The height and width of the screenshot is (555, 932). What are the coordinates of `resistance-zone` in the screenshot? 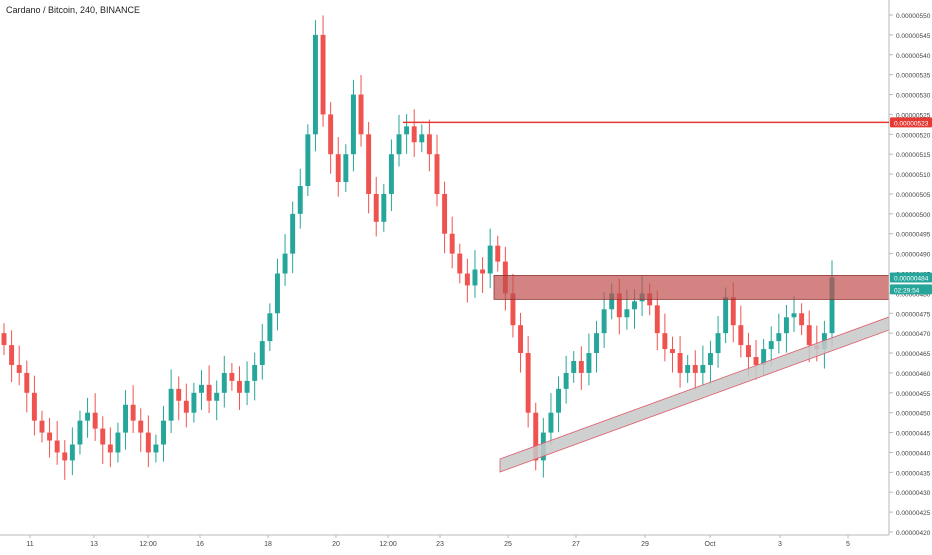 It's located at (691, 287).